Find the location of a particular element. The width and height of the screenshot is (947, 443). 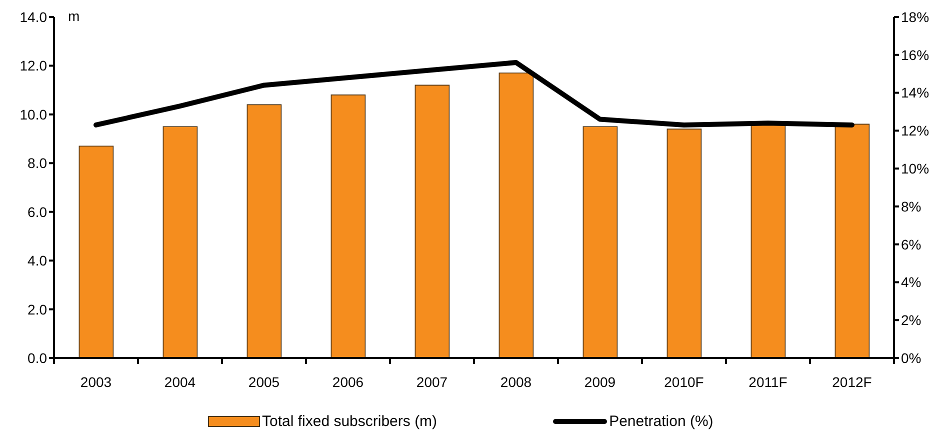

y2-tick-label: 8% is located at coordinates (911, 206).